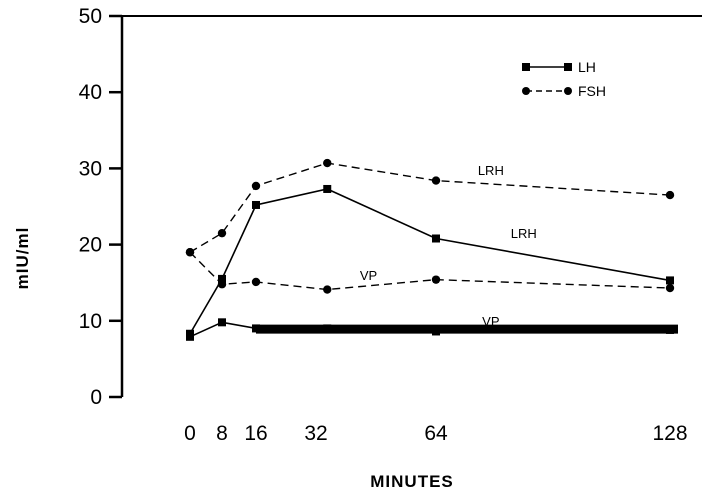  I want to click on legend-label: FSH, so click(592, 91).